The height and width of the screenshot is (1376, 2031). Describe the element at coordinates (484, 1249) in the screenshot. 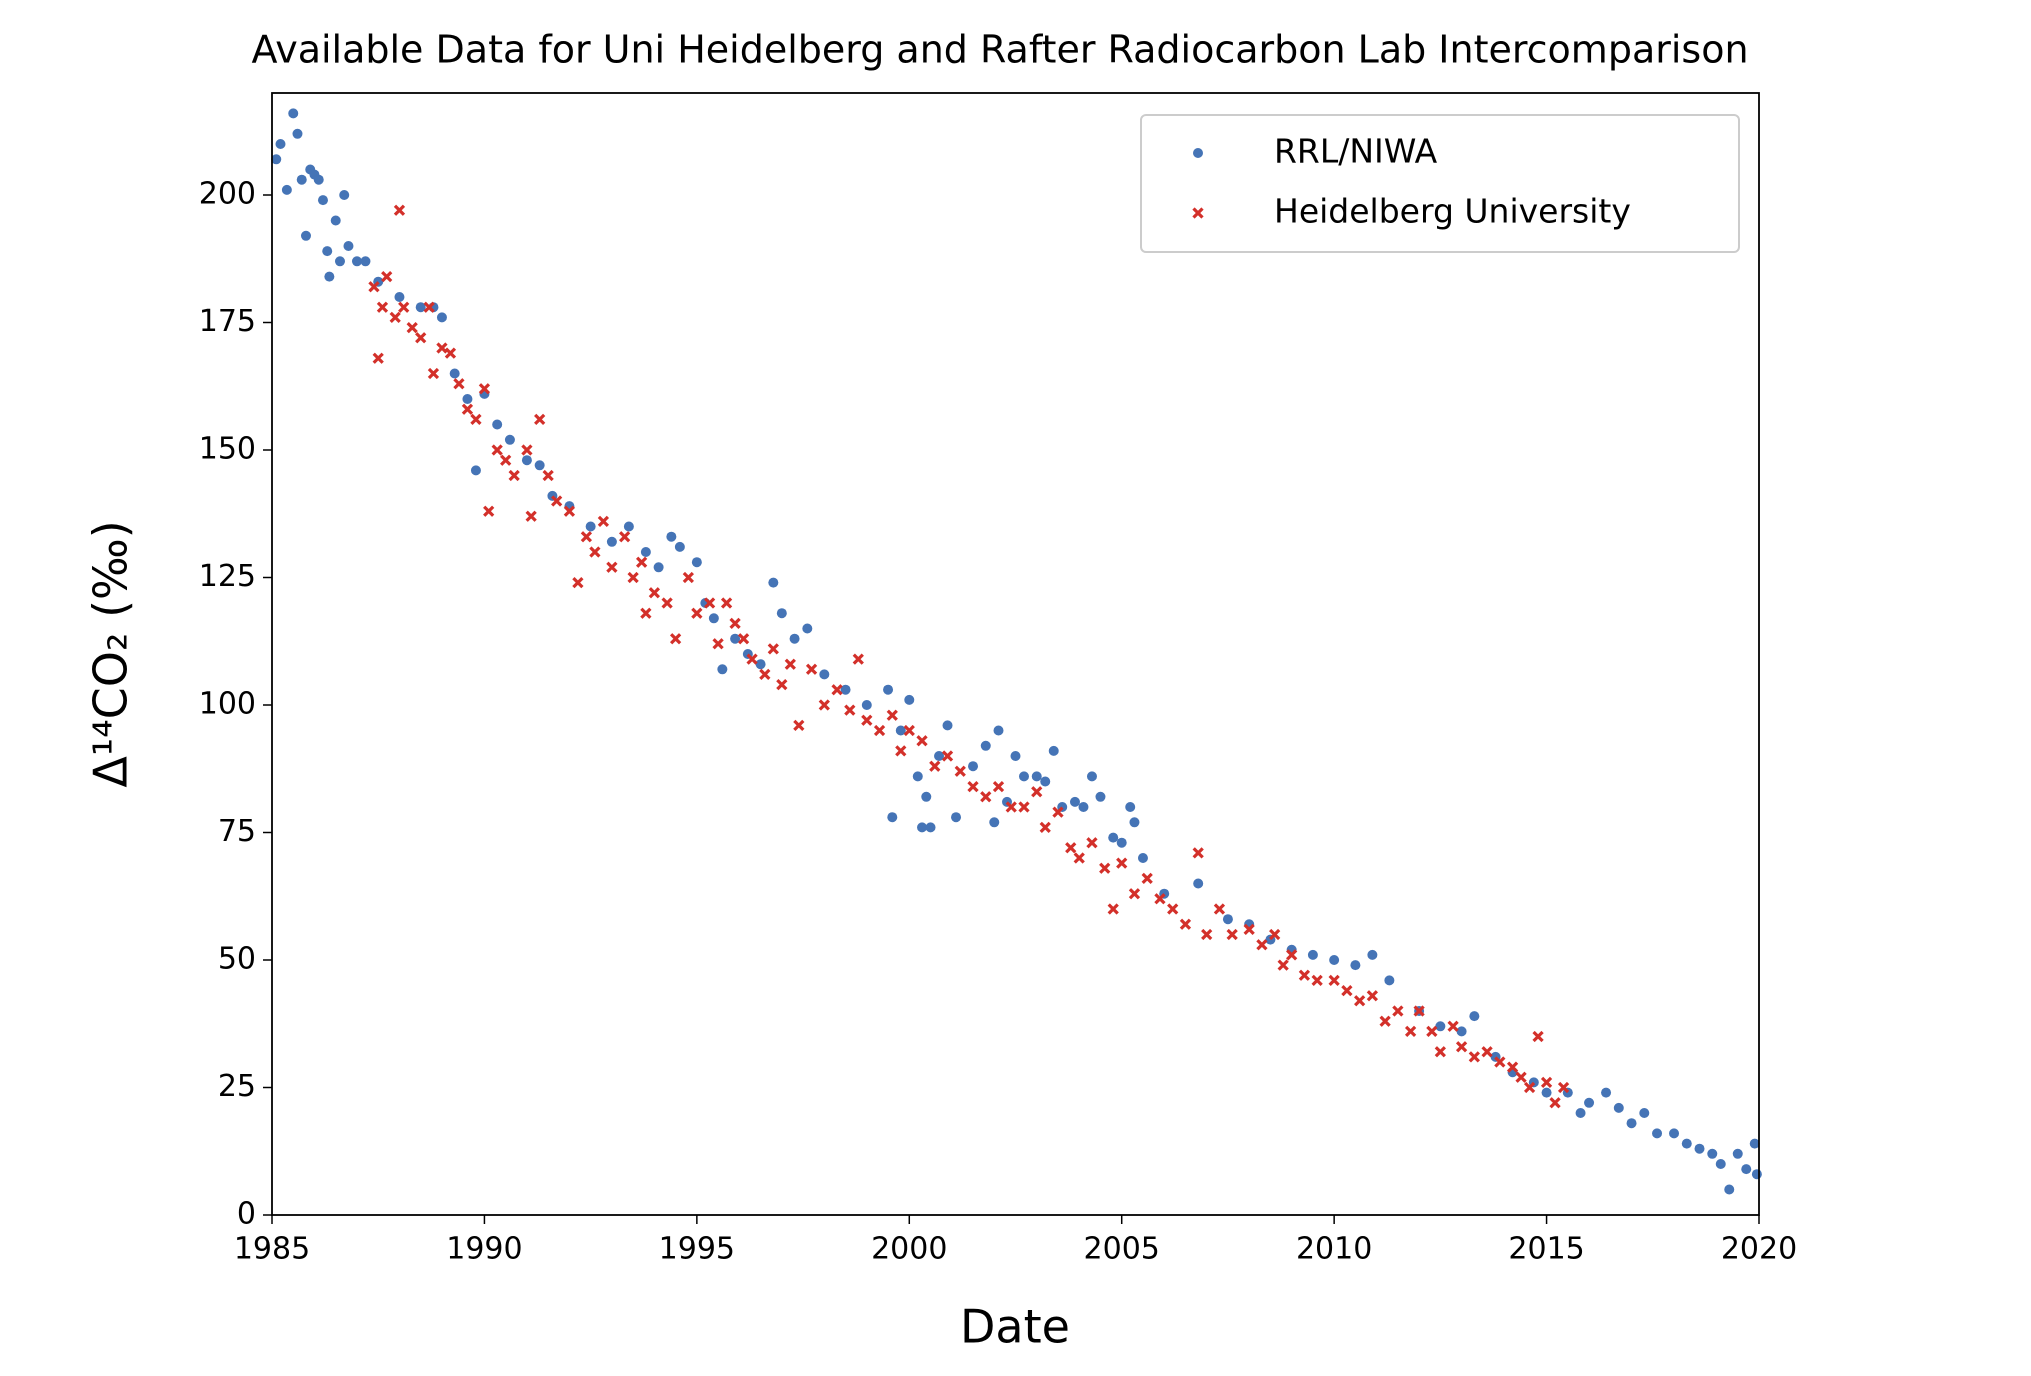

I see `x-tick-label: 1990` at that location.